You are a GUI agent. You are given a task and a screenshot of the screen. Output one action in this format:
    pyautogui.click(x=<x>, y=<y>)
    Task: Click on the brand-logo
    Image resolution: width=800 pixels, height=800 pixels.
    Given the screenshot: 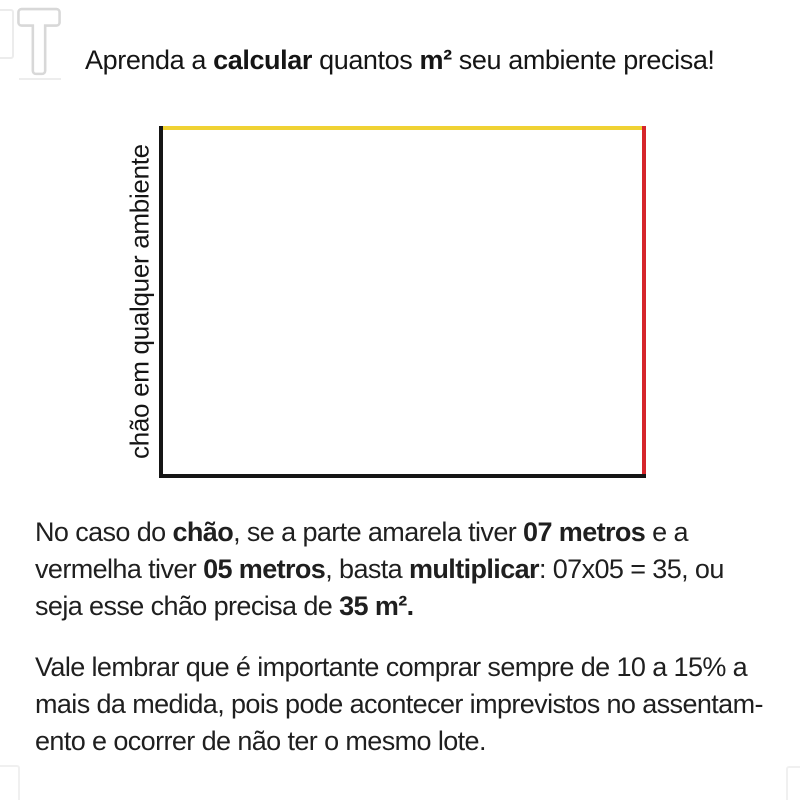 What is the action you would take?
    pyautogui.click(x=45, y=45)
    